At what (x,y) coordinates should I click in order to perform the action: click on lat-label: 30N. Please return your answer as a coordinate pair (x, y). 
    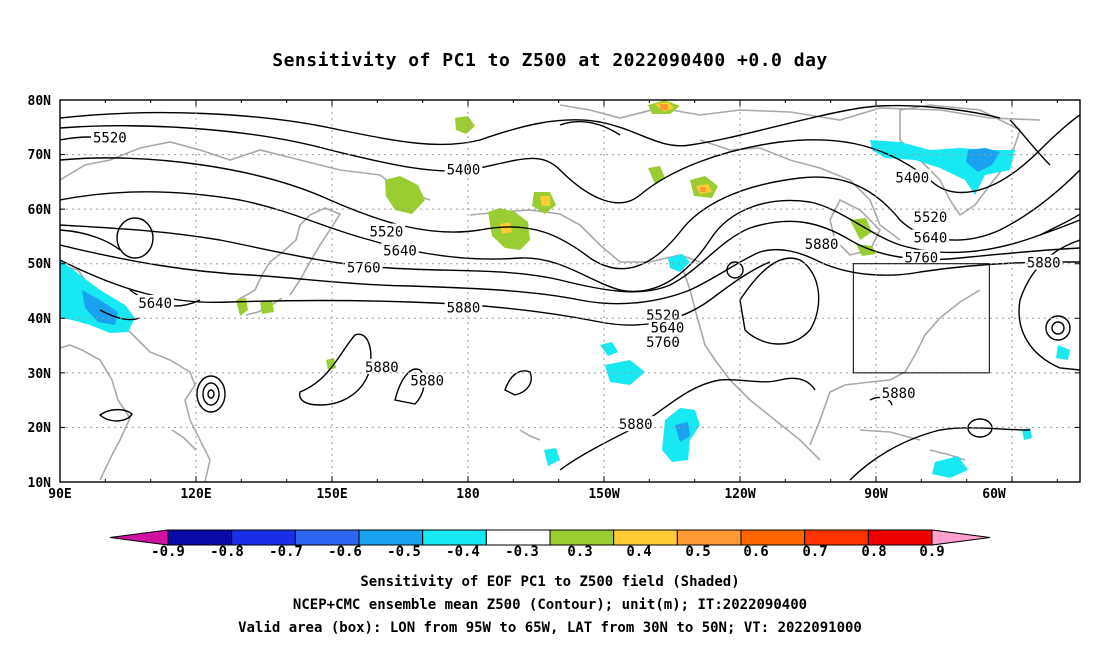
    Looking at the image, I should click on (40, 374).